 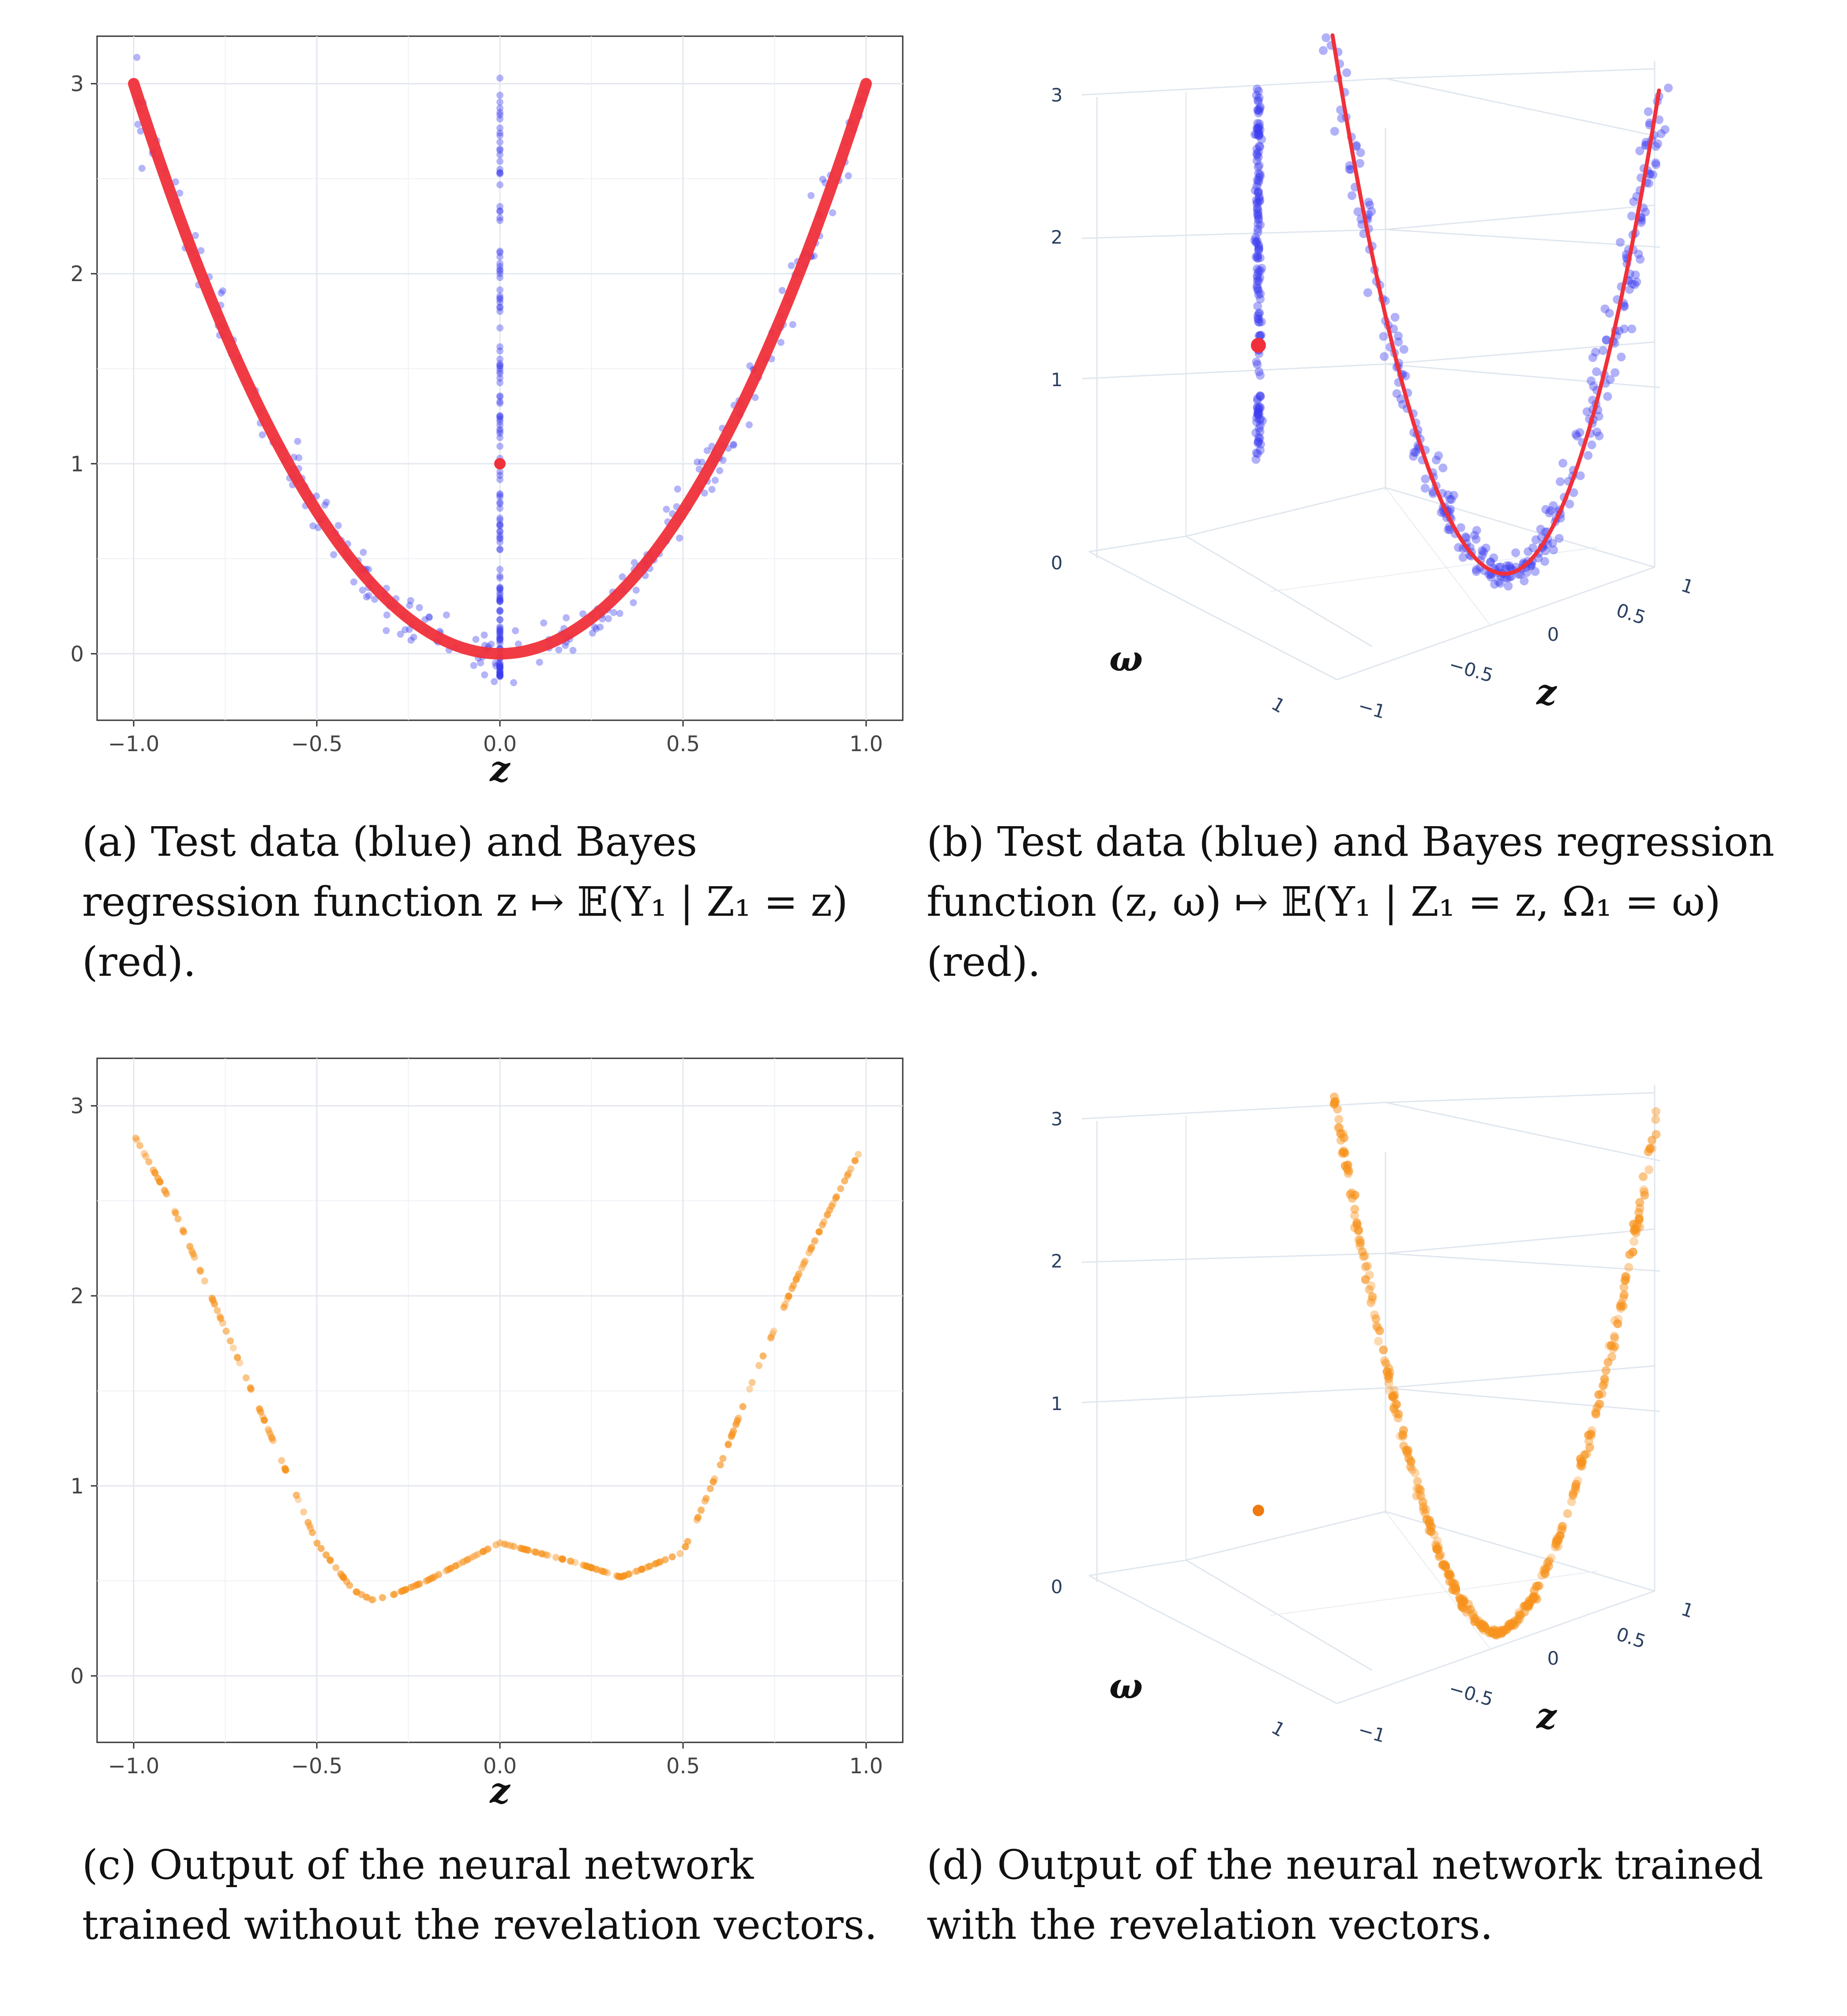 What do you see at coordinates (497, 1369) in the screenshot?
I see `network-output-points` at bounding box center [497, 1369].